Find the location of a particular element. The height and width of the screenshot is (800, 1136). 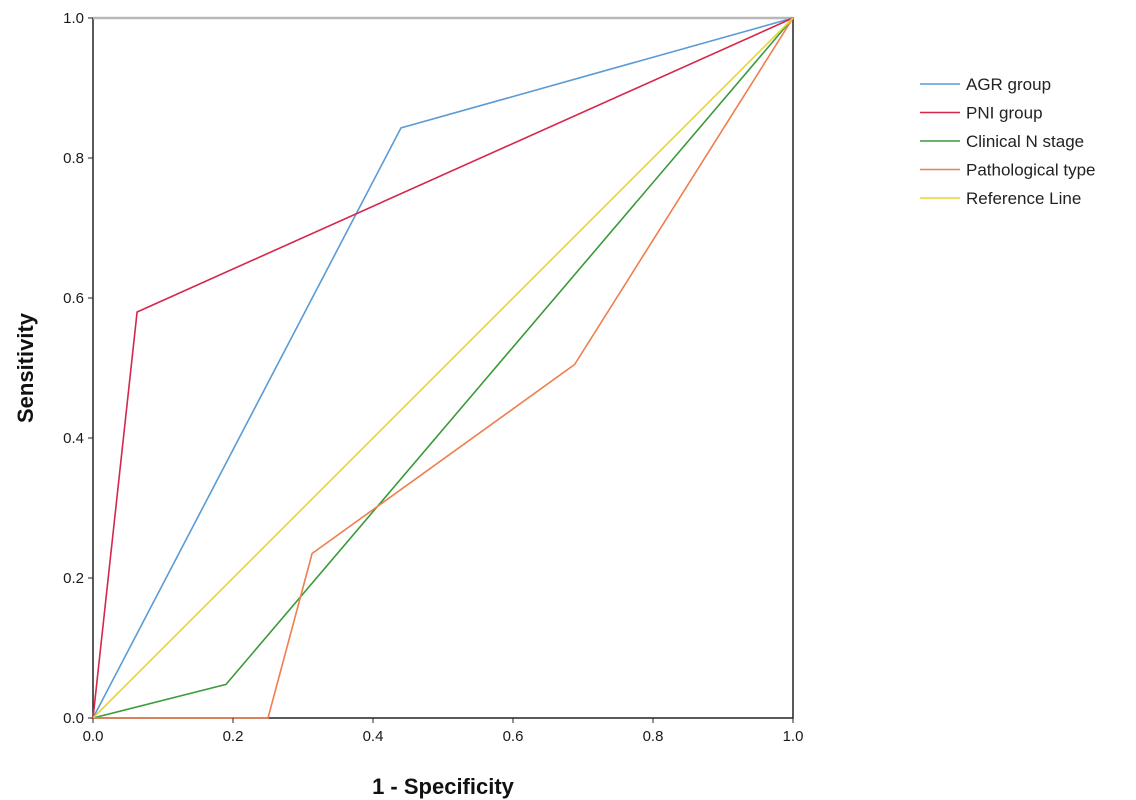

legend-label-reference-line: Reference Line is located at coordinates (1023, 198).